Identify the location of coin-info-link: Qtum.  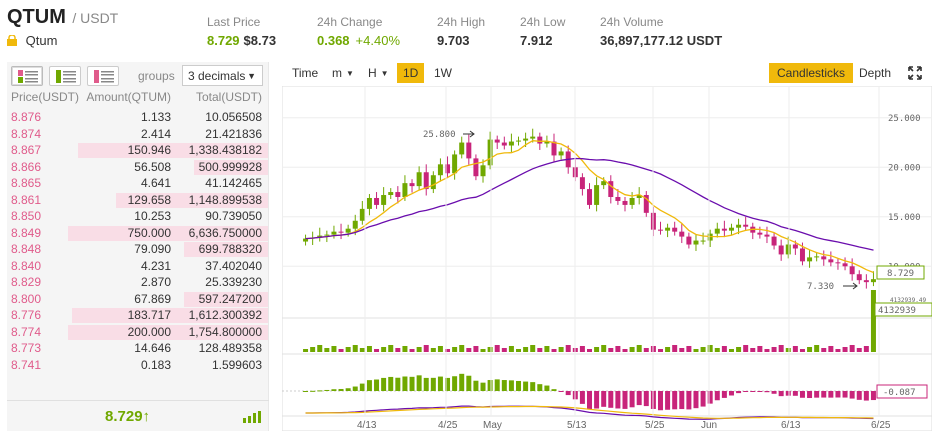
(32, 40).